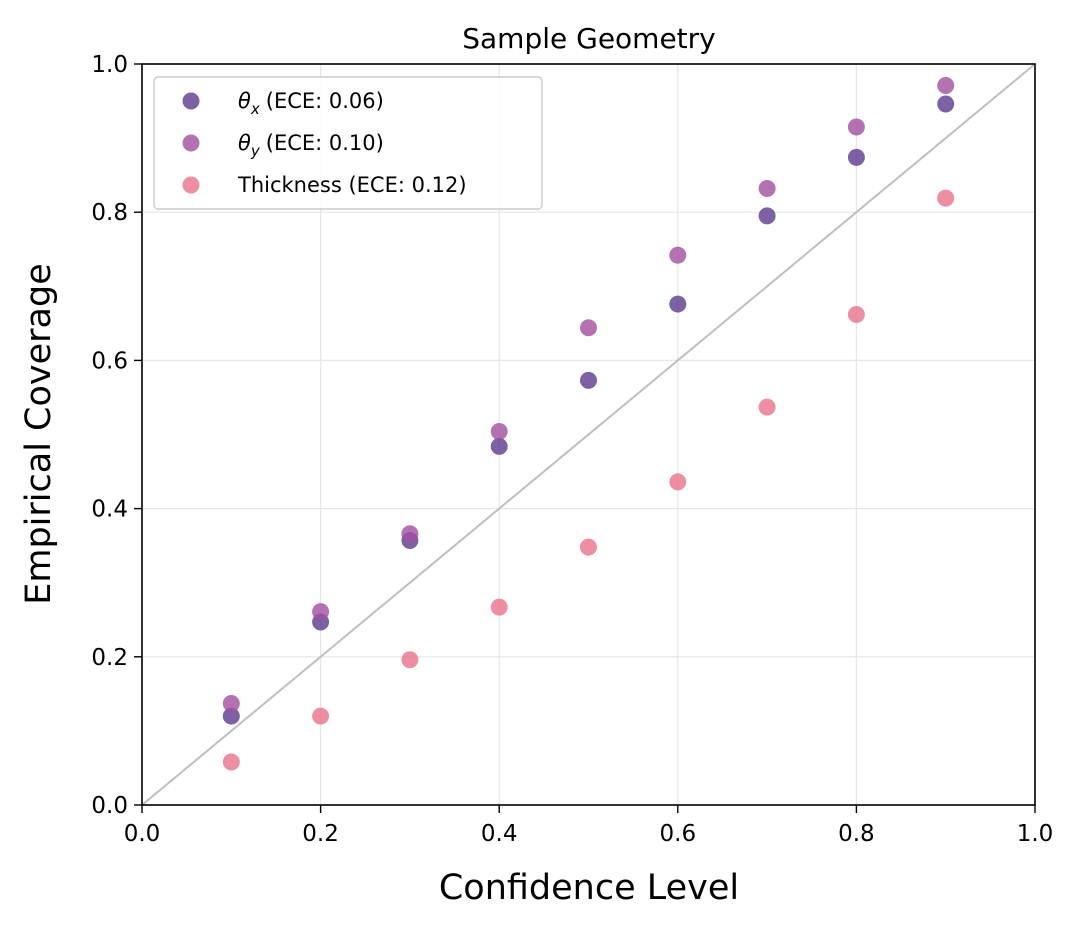 The image size is (1081, 926). I want to click on x-axis-title: Confidence Level, so click(589, 888).